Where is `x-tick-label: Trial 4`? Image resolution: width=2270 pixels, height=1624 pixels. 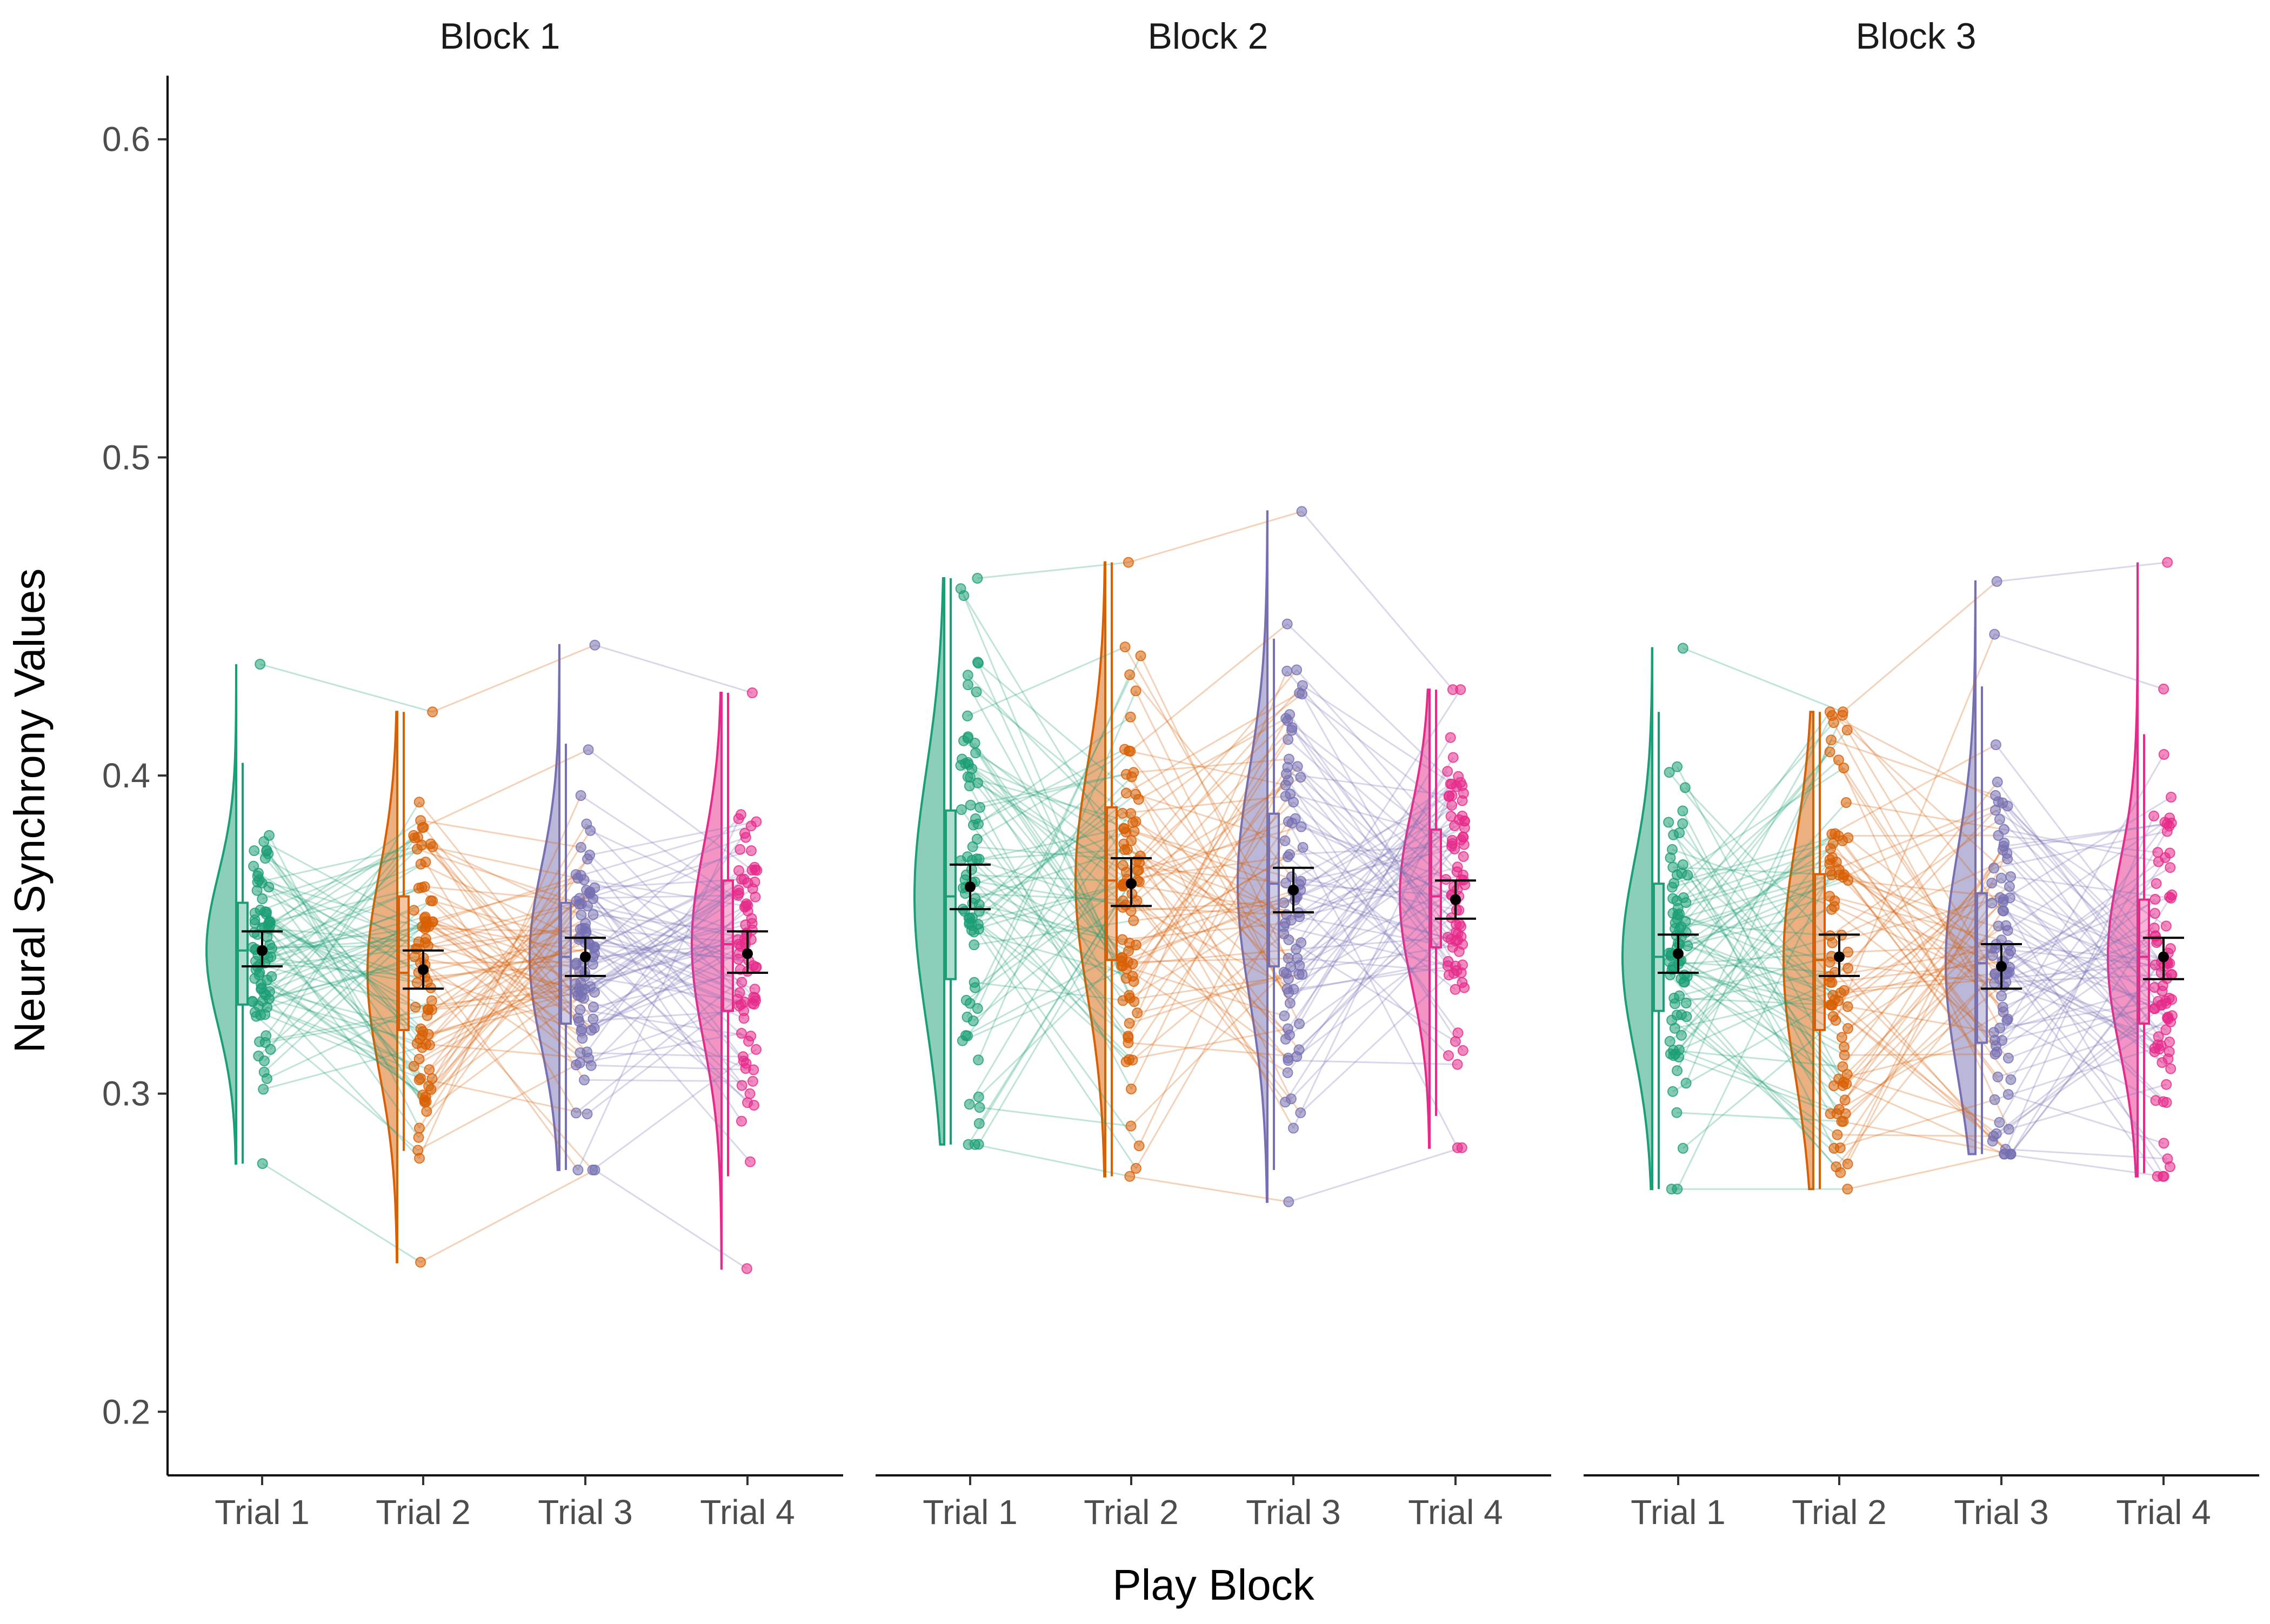
x-tick-label: Trial 4 is located at coordinates (1455, 1513).